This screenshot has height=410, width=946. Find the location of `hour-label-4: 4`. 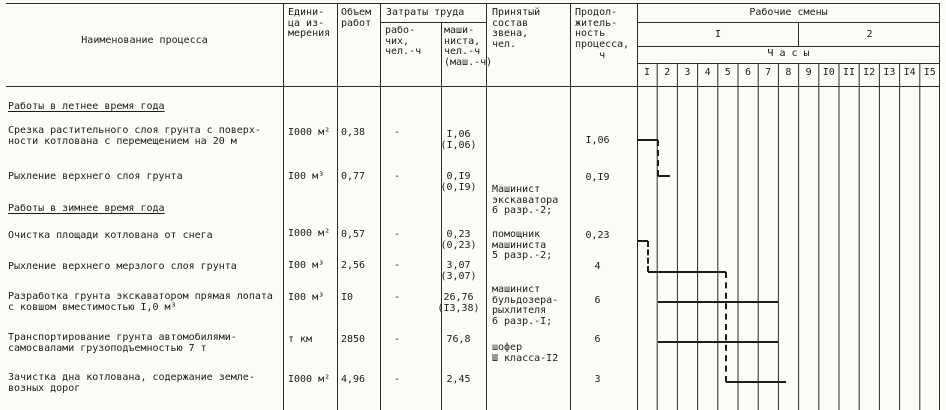

hour-label-4: 4 is located at coordinates (707, 72).